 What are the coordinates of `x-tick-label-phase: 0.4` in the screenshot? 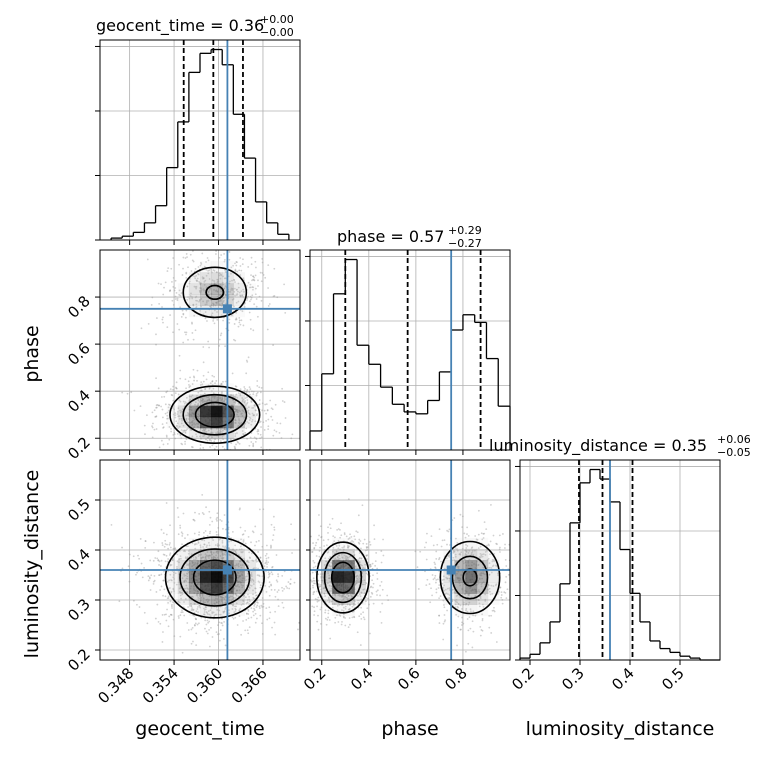 It's located at (362, 679).